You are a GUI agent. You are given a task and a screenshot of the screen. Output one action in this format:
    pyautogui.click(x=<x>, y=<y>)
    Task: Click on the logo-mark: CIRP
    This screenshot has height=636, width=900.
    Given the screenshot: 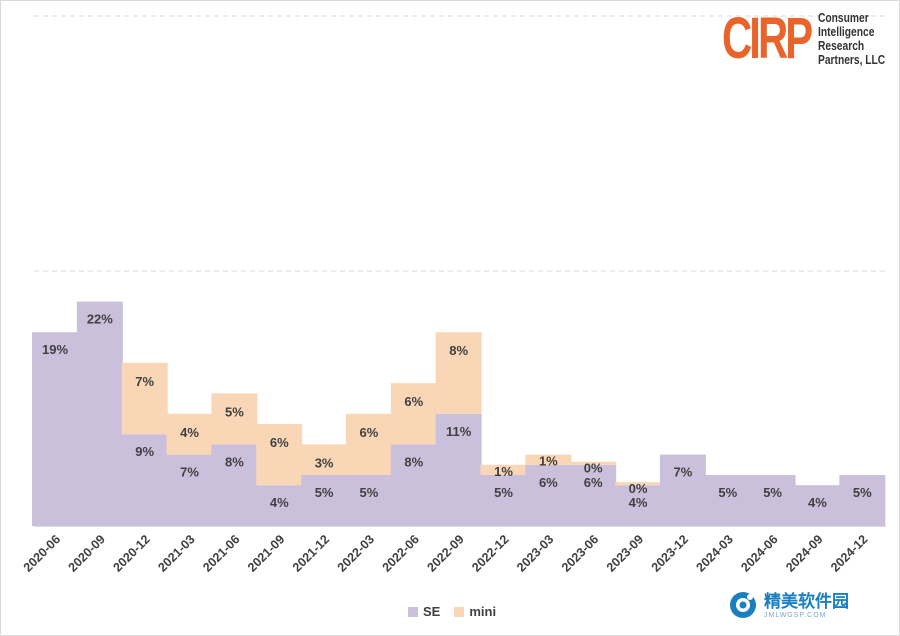 What is the action you would take?
    pyautogui.click(x=767, y=38)
    